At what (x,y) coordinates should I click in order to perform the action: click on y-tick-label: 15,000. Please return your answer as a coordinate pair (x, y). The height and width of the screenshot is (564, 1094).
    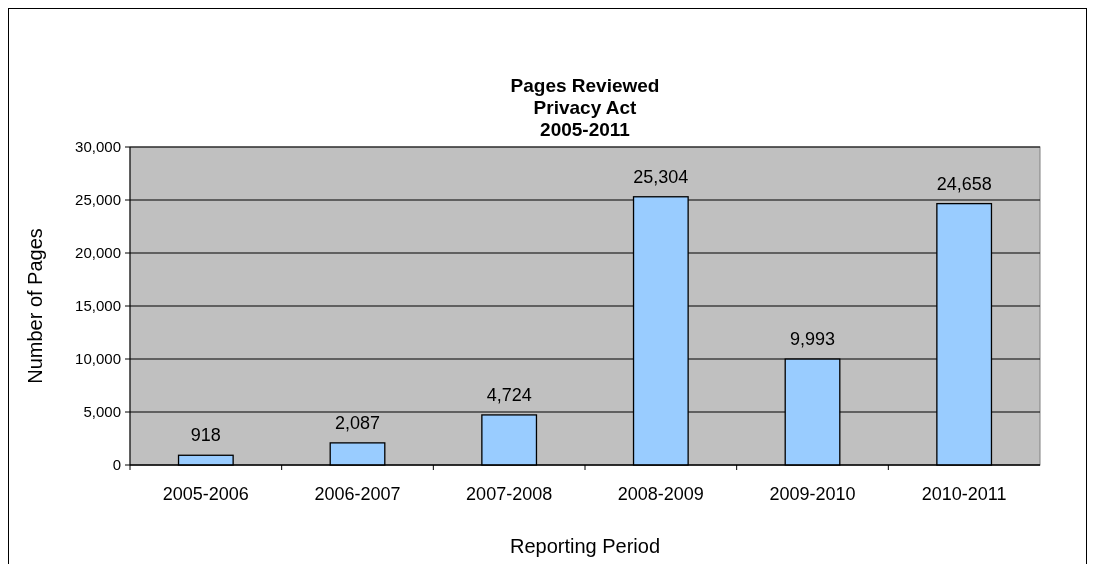
    Looking at the image, I should click on (98, 306).